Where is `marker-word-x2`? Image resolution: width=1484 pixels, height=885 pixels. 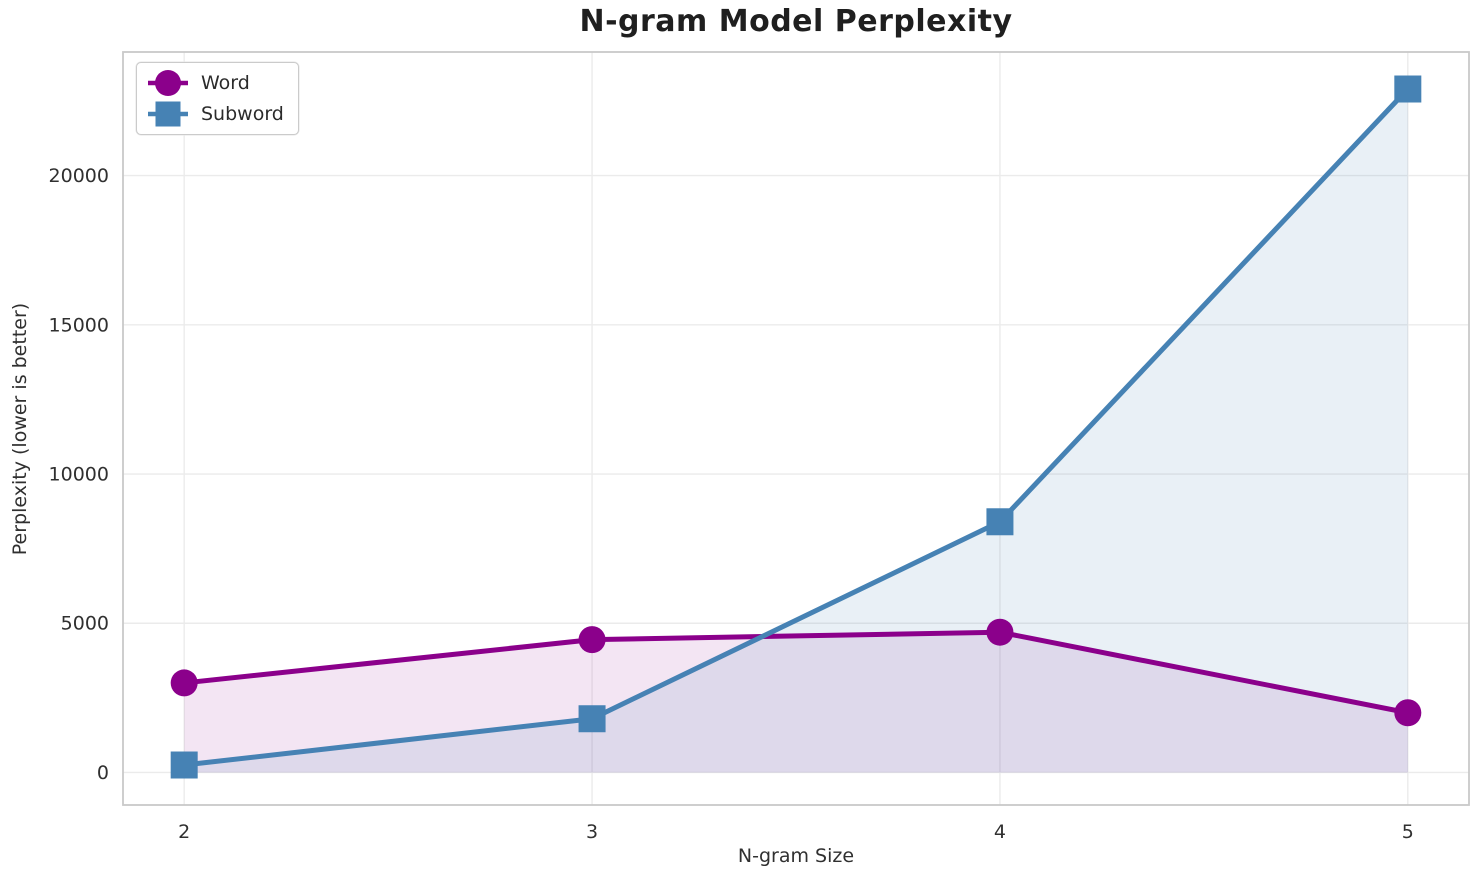
marker-word-x2 is located at coordinates (184, 683).